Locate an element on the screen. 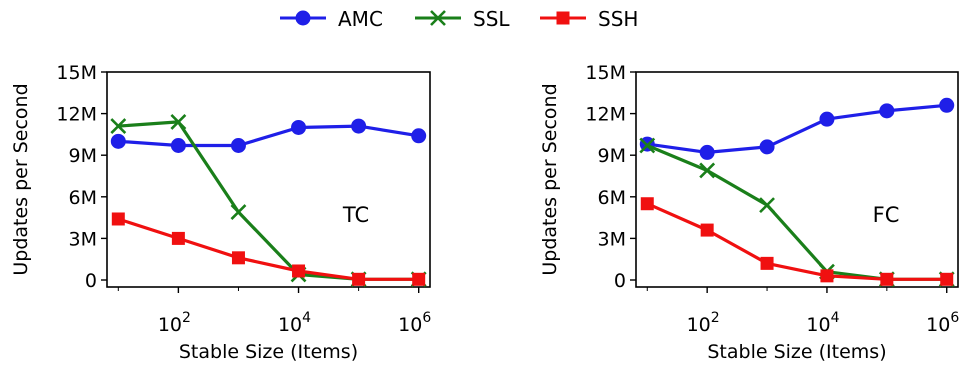  legend-marker-square is located at coordinates (563, 18).